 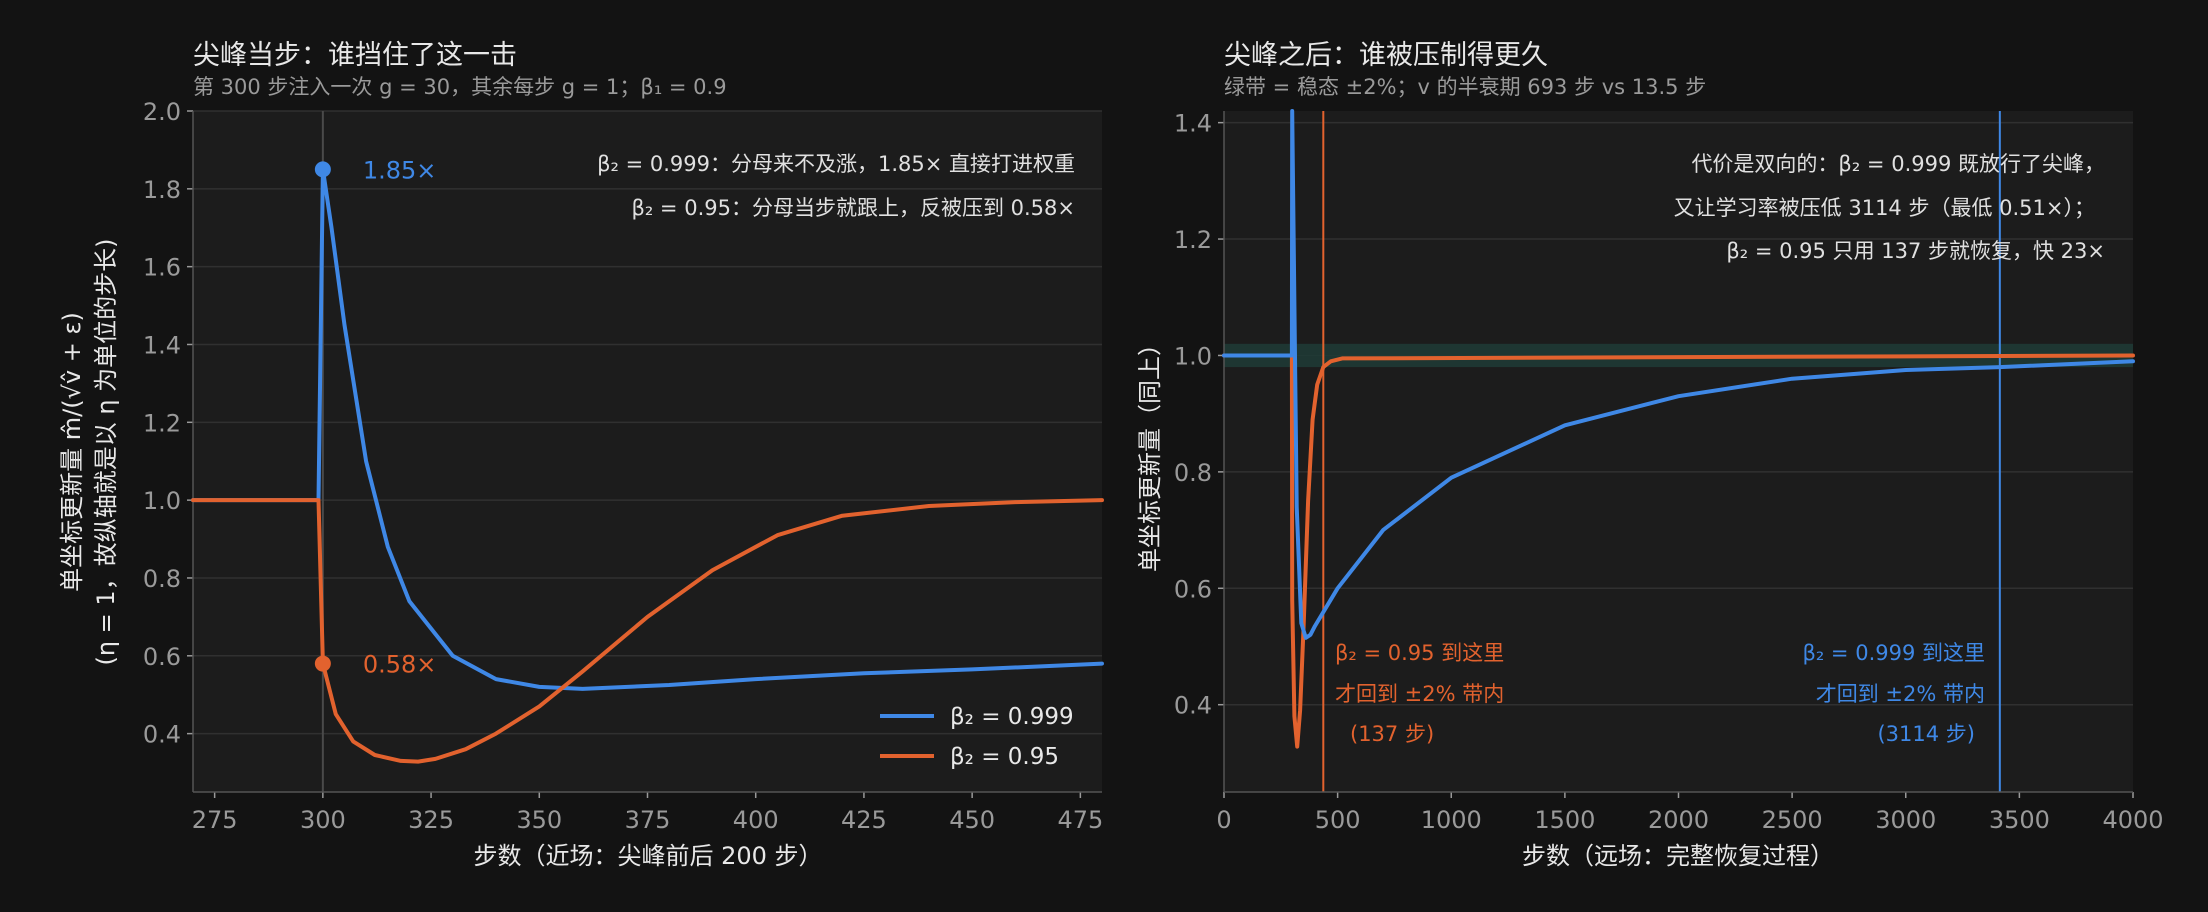 I want to click on legend-label-blue: β₂ = 0.999, so click(x=1012, y=717).